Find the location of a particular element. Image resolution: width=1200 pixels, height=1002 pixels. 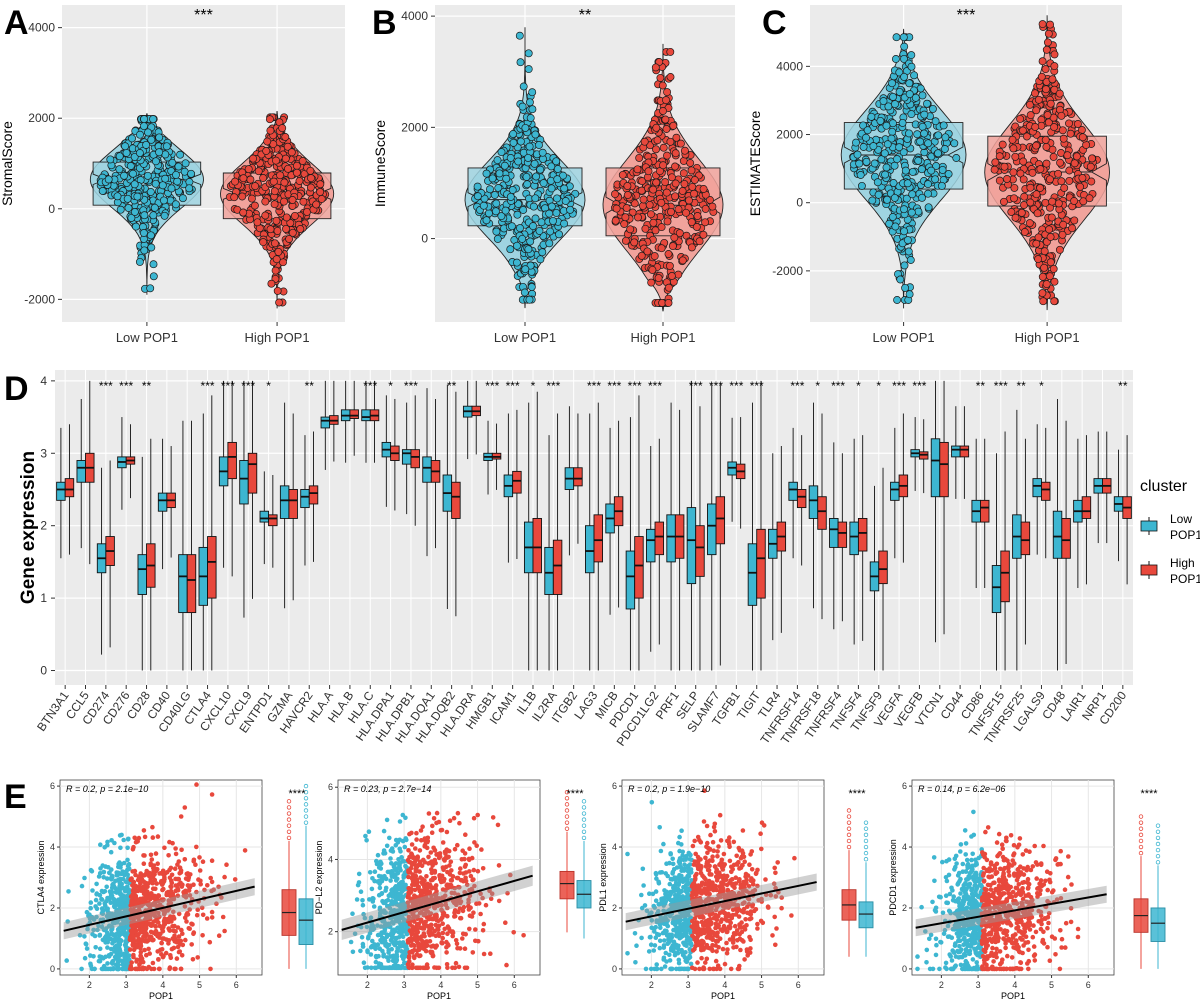

significance-label: ** is located at coordinates (1021, 386).